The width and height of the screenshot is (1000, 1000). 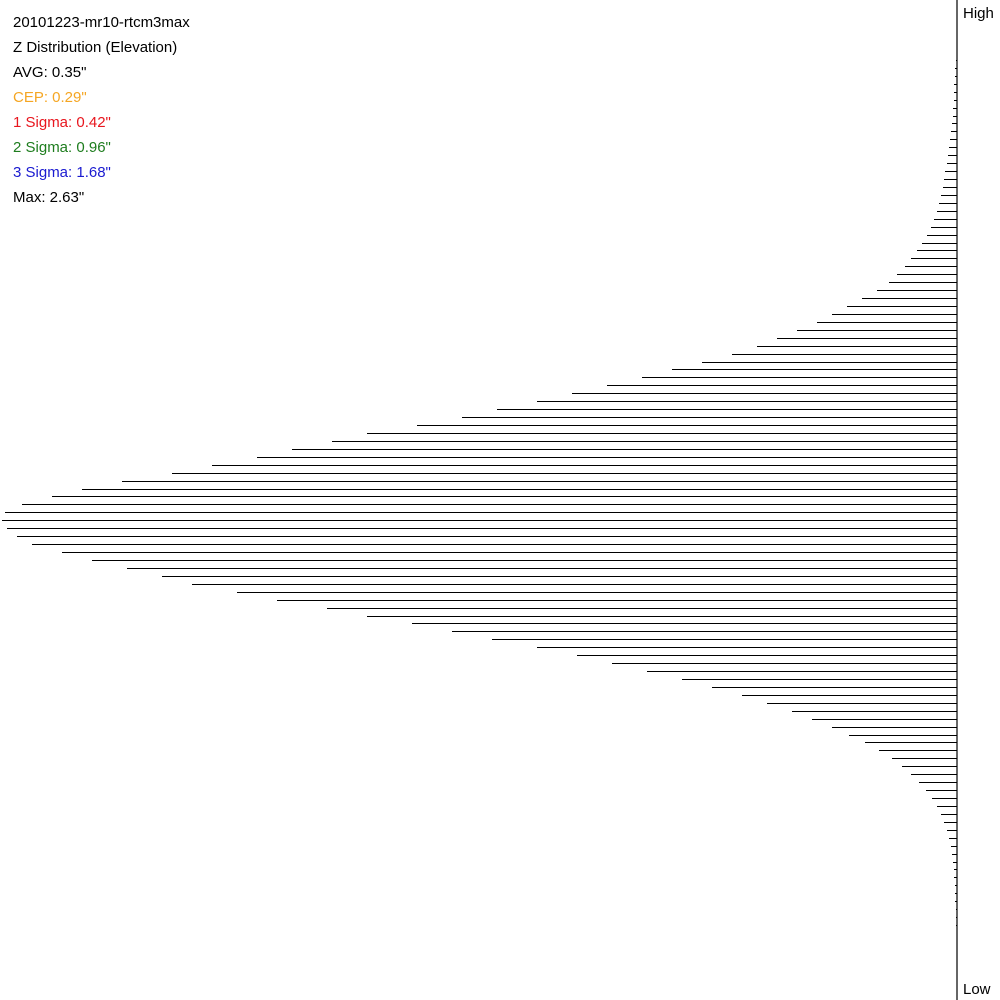 What do you see at coordinates (62, 172) in the screenshot?
I see `sigma3-value: 3 Sigma: 1.68"` at bounding box center [62, 172].